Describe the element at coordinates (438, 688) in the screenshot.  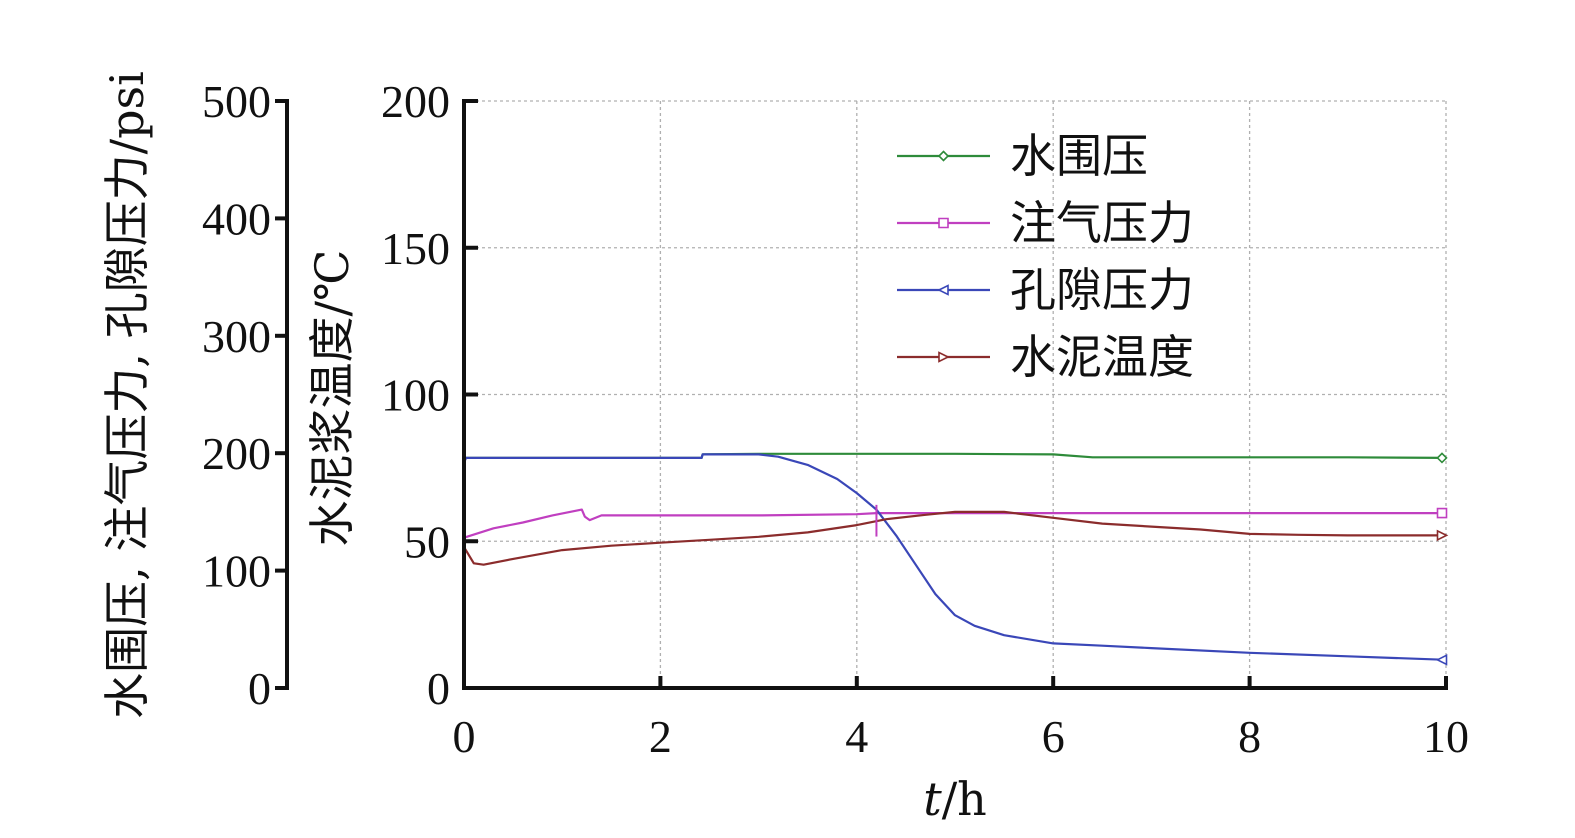
I see `y-right-tick-label: 0` at that location.